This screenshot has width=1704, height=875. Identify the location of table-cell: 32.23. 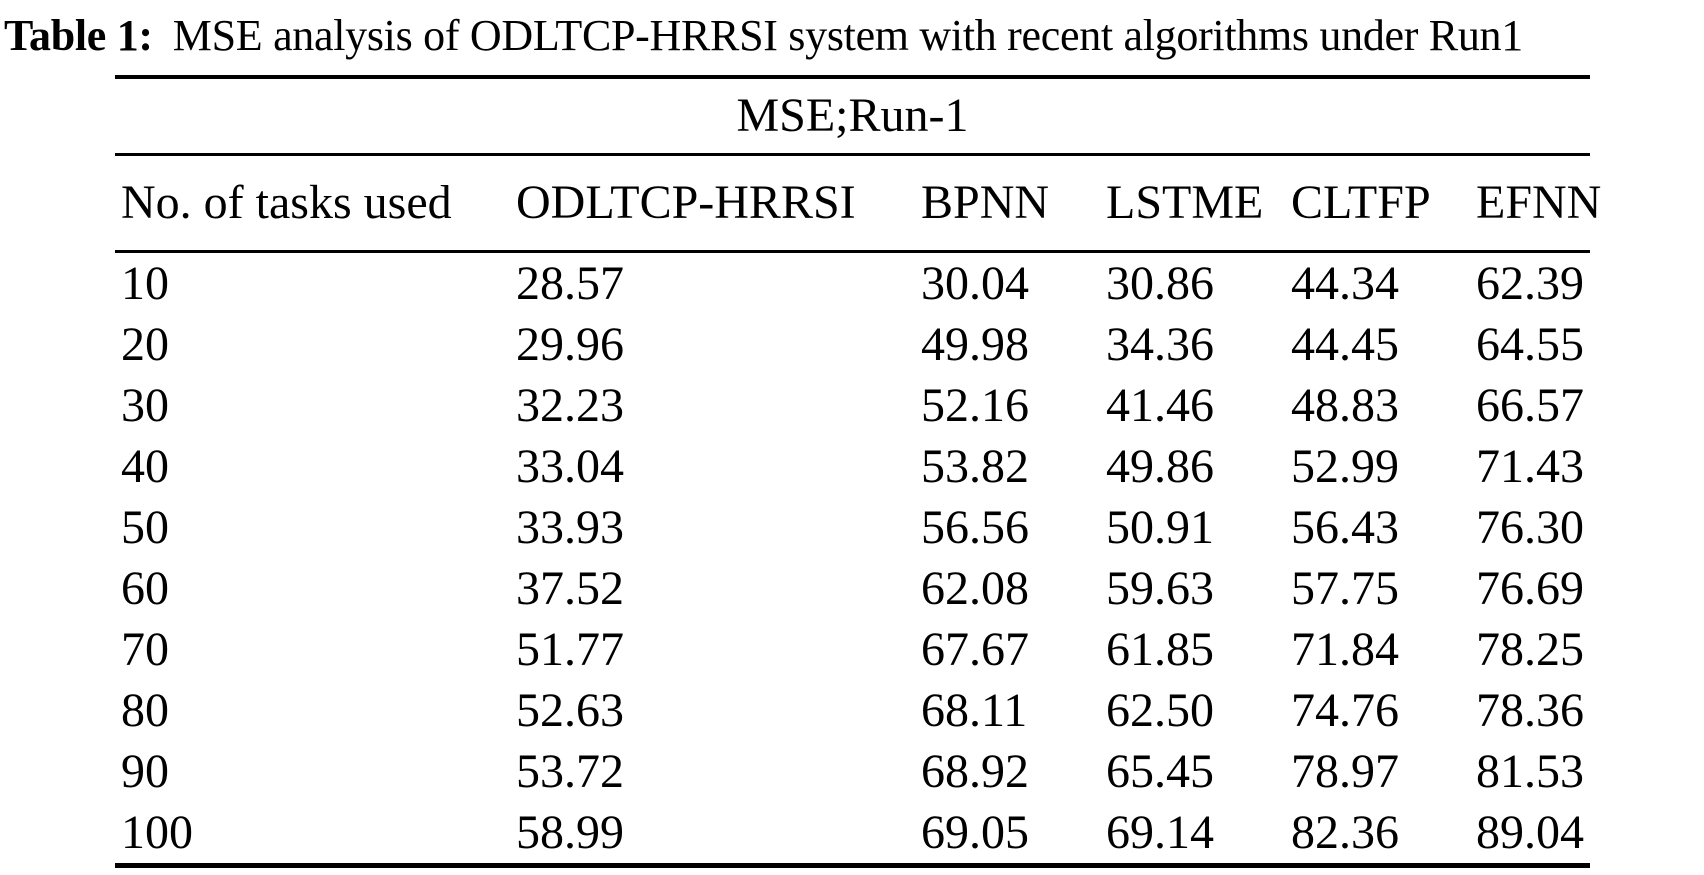
(570, 405).